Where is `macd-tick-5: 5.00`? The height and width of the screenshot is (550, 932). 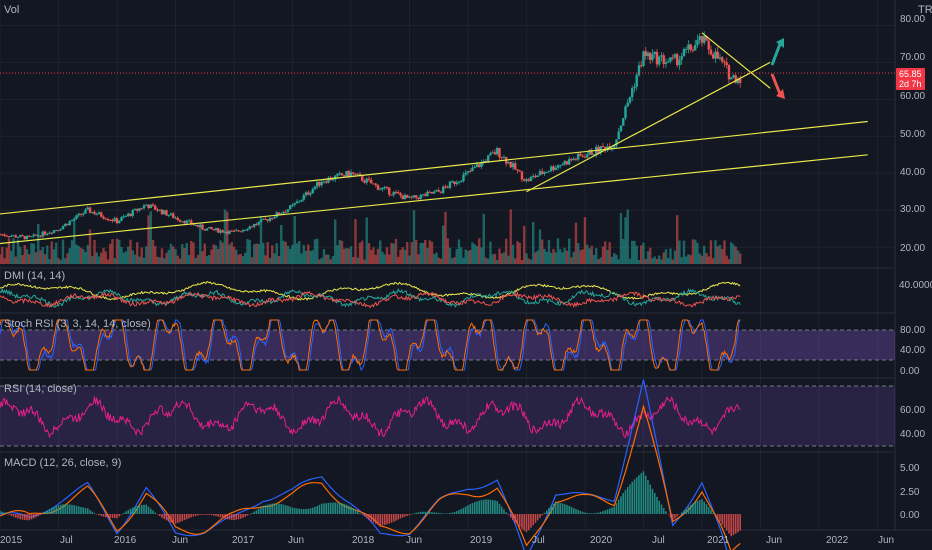 macd-tick-5: 5.00 is located at coordinates (910, 468).